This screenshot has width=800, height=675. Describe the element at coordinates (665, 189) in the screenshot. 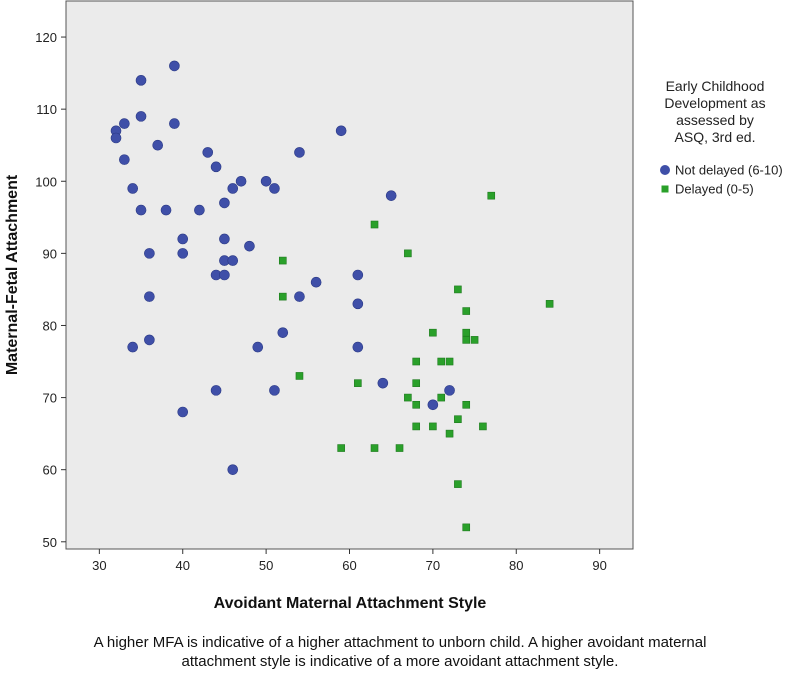

I see `legend-marker-delayed` at that location.